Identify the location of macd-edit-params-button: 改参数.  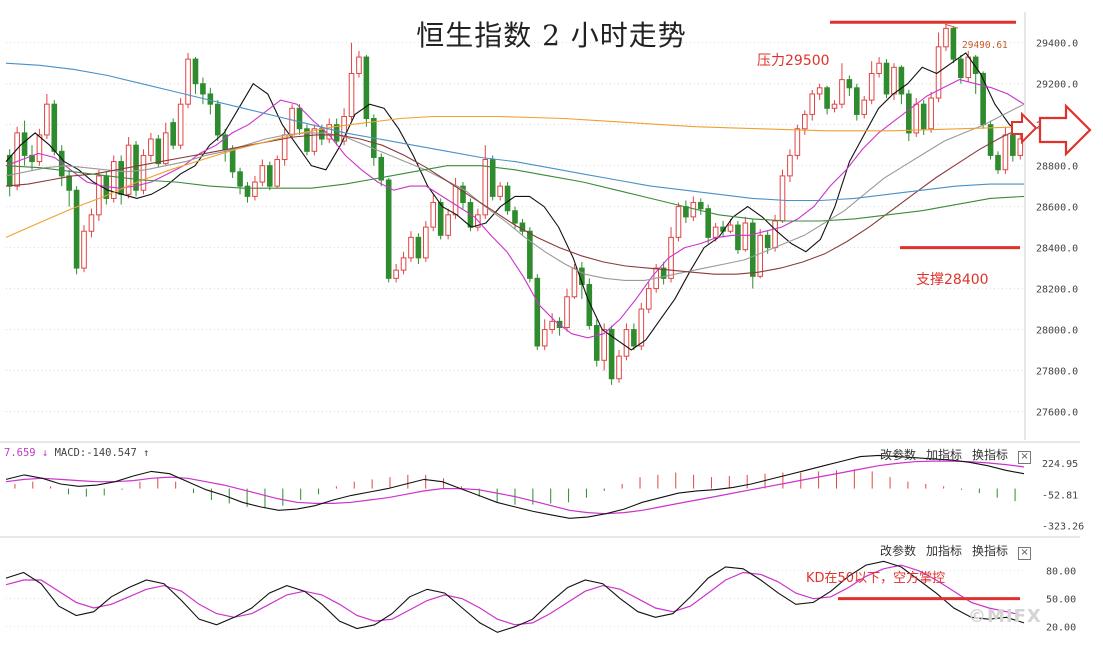
(898, 455).